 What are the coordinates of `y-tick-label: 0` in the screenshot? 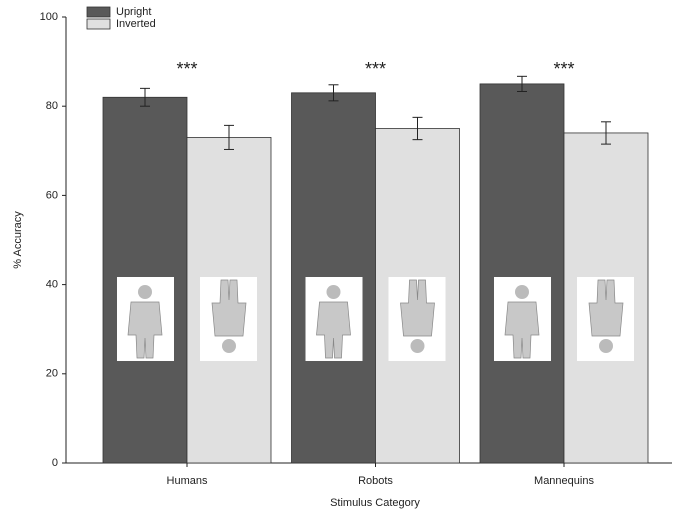 It's located at (55, 463).